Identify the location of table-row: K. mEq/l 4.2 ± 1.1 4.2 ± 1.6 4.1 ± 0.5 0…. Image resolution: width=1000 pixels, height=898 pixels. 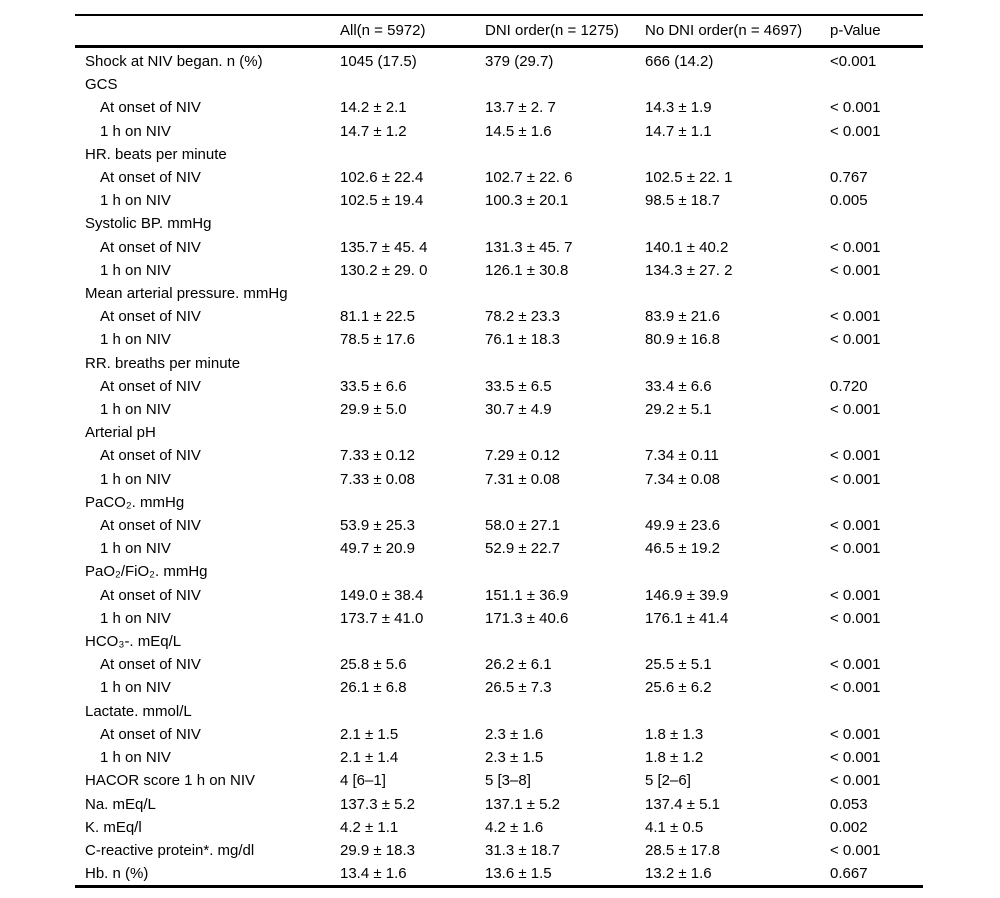
(499, 827).